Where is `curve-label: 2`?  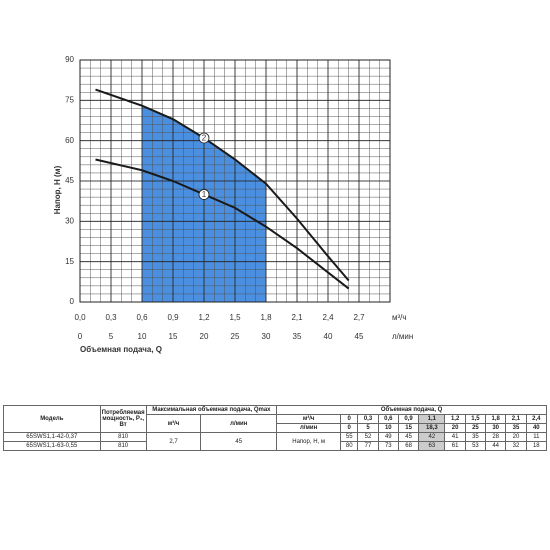
curve-label: 2 is located at coordinates (204, 138).